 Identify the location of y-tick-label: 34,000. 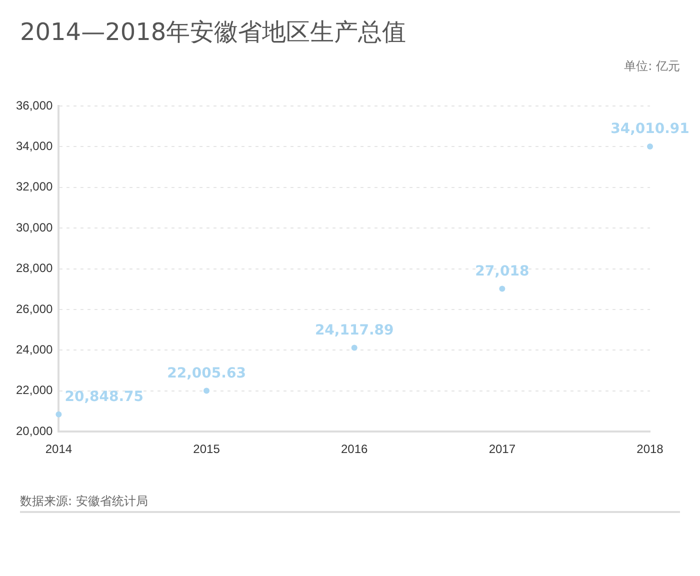
(35, 146).